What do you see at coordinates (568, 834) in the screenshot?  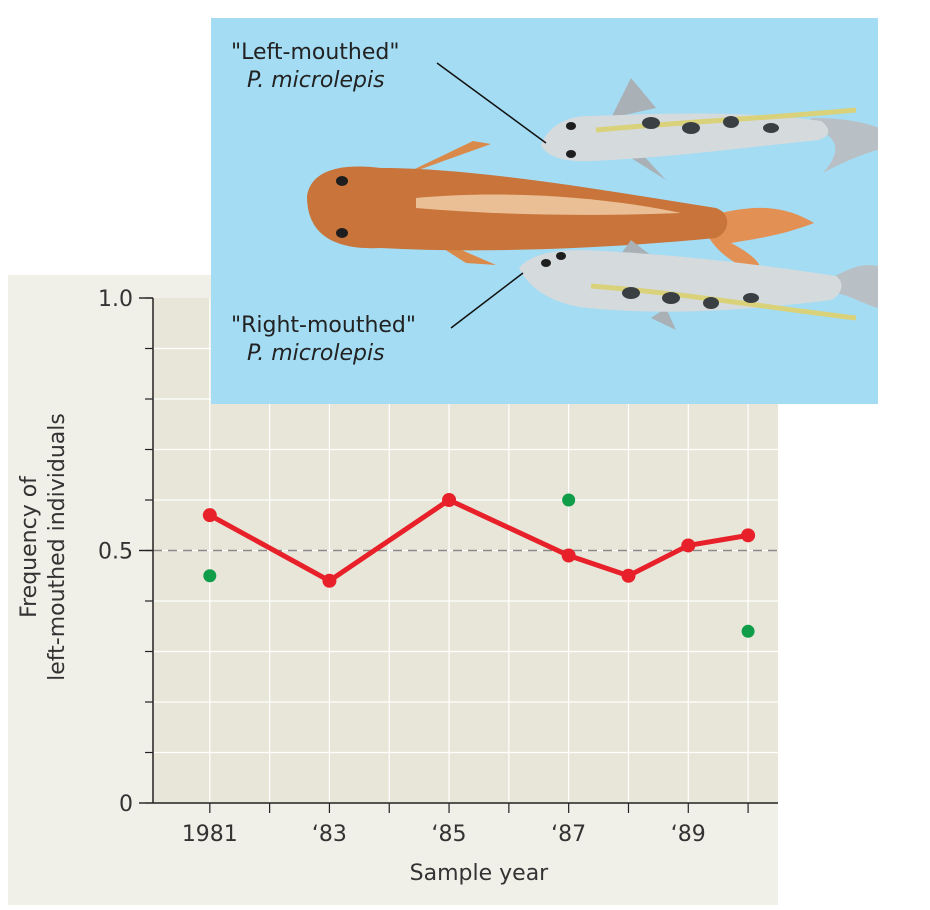 I see `x-tick-label: ‘87` at bounding box center [568, 834].